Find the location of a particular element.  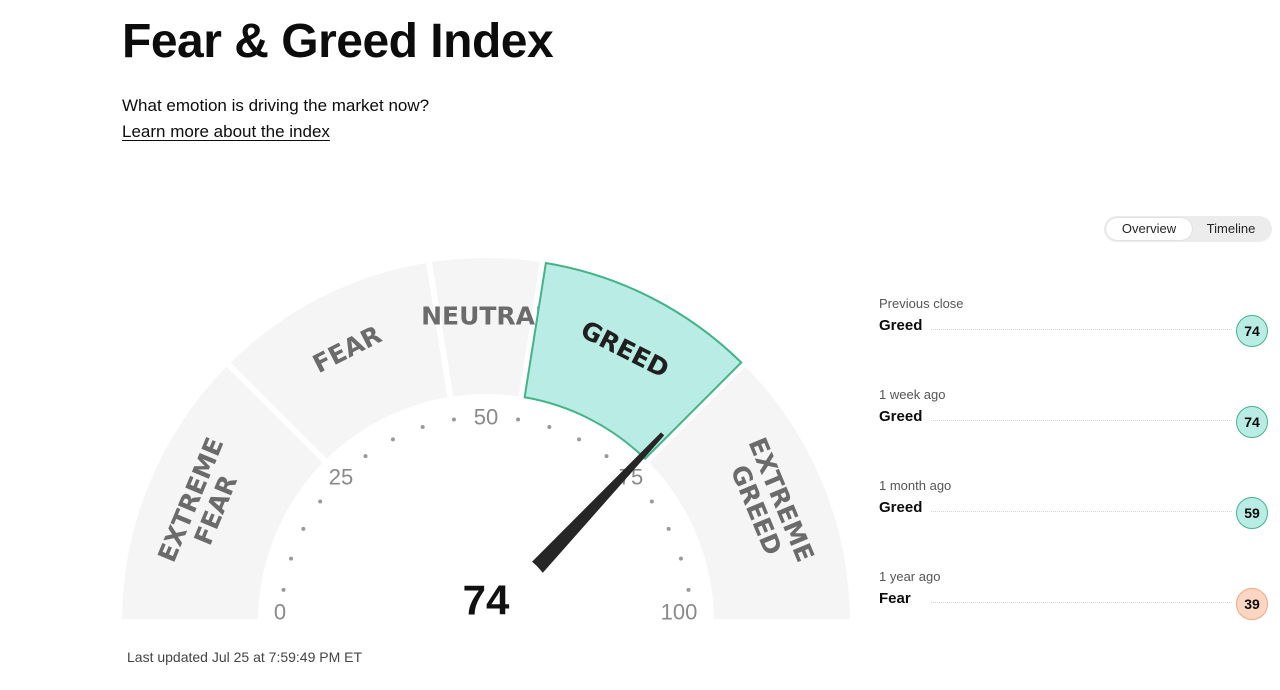

gauge-scale-dots is located at coordinates (486, 504).